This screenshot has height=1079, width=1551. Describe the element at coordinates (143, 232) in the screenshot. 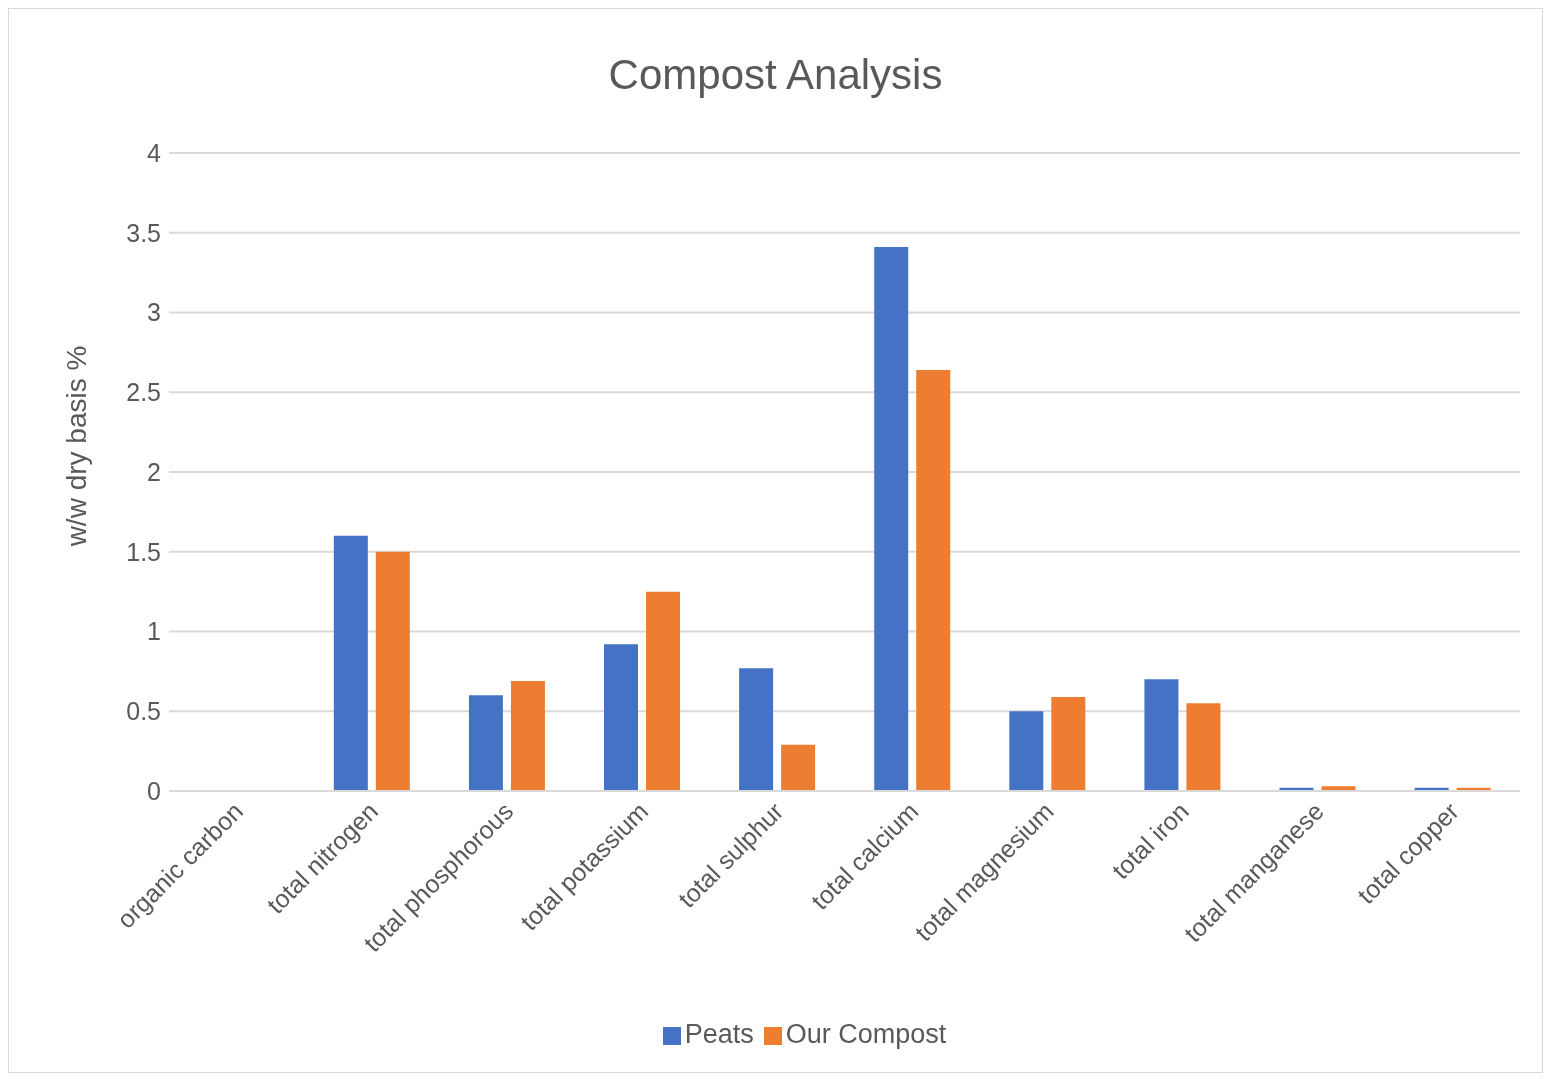

I see `y-tick-label: 3.5` at that location.